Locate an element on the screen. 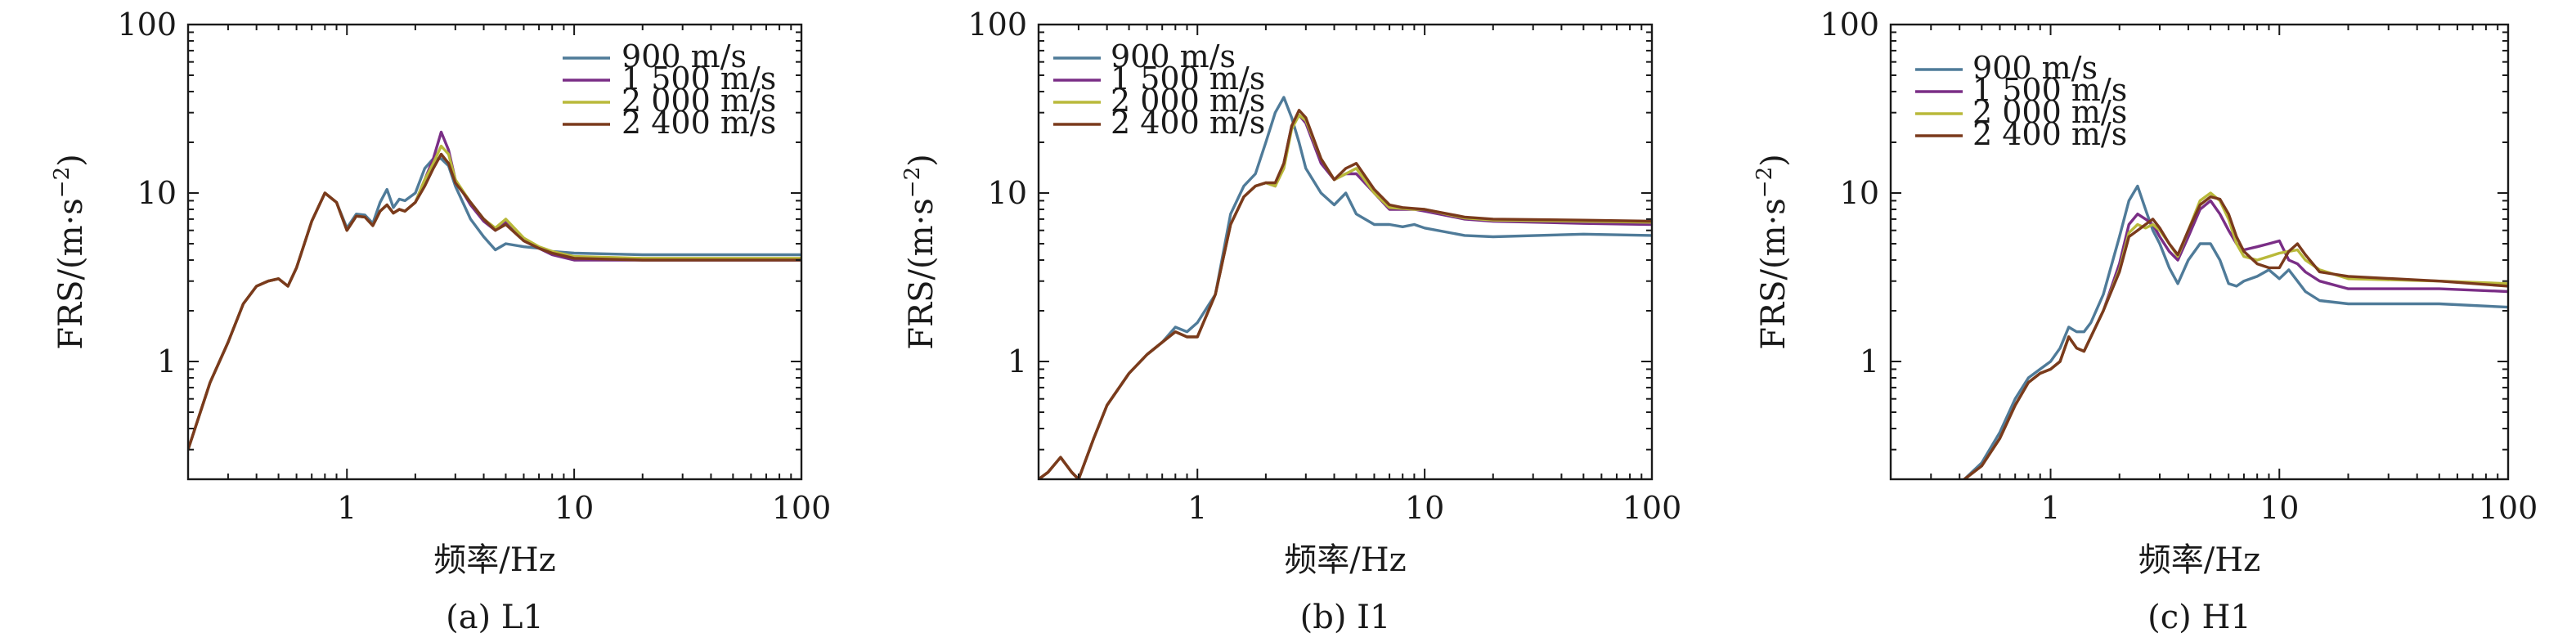  panel-caption: (c) H1 is located at coordinates (2199, 618).